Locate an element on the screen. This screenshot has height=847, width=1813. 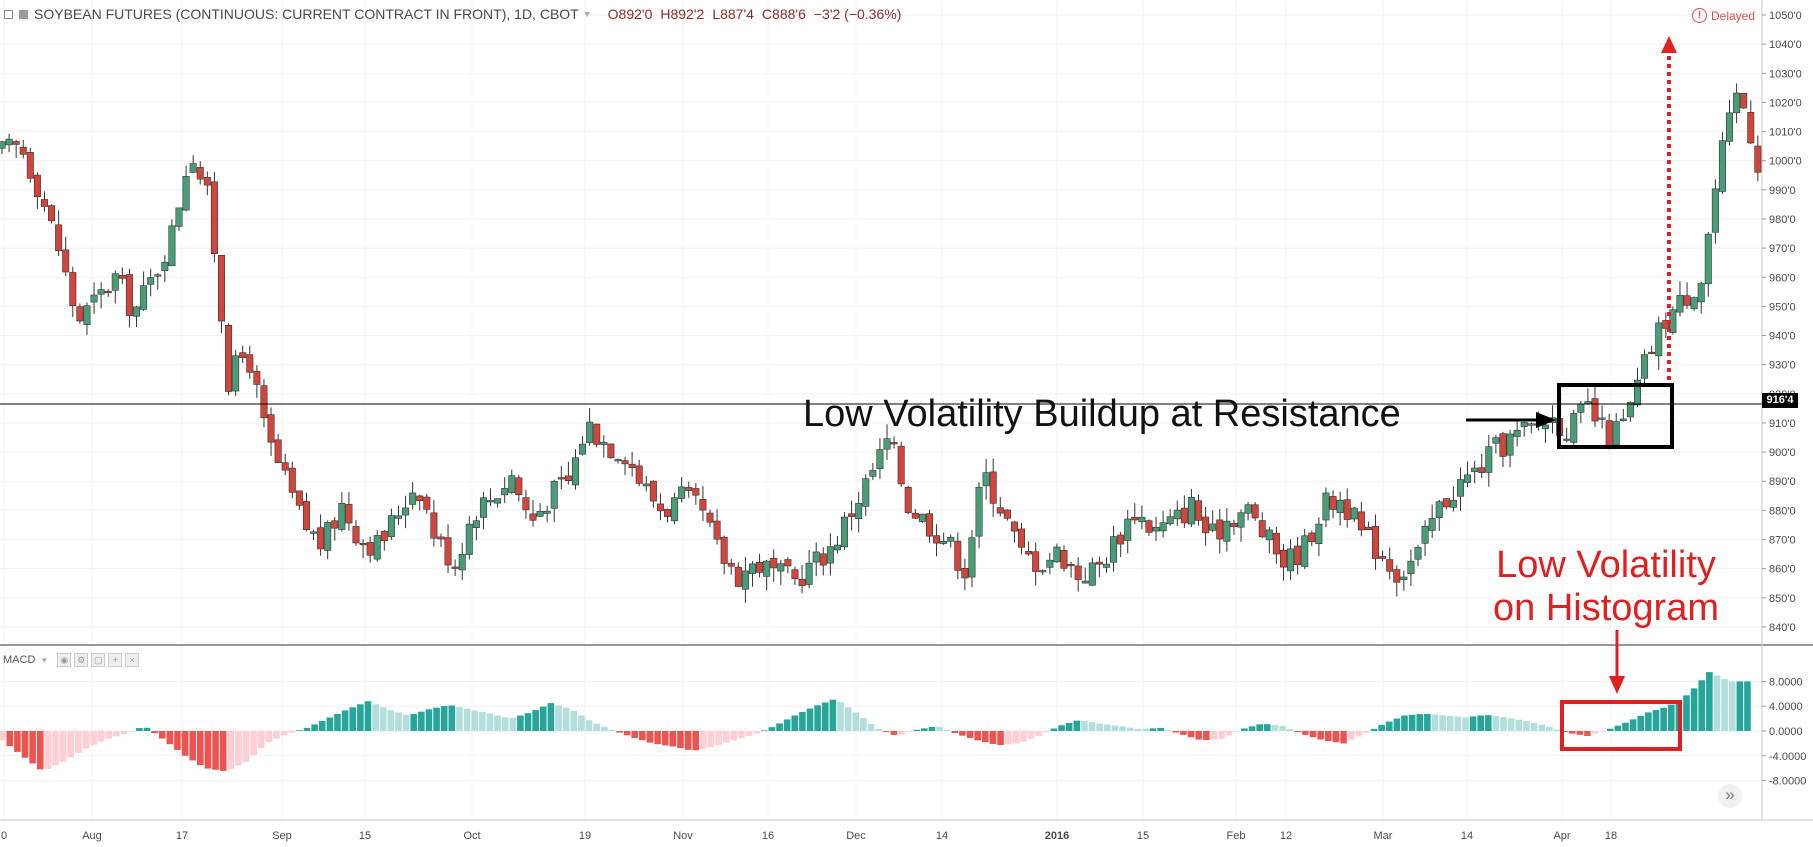
delayed-badge: ! Delayed is located at coordinates (1723, 15).